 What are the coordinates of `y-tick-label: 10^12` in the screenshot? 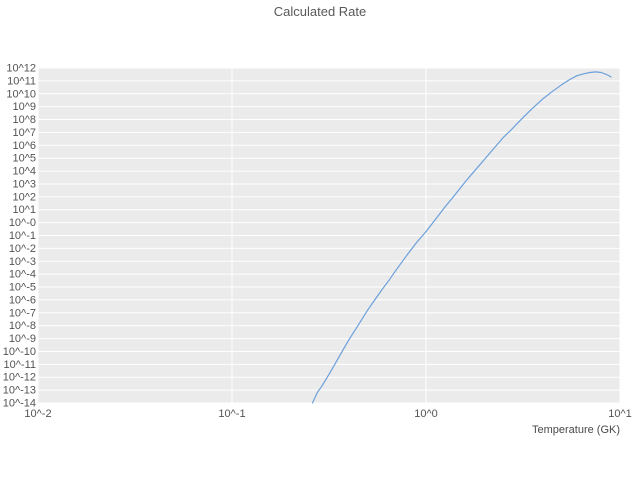 It's located at (21, 69).